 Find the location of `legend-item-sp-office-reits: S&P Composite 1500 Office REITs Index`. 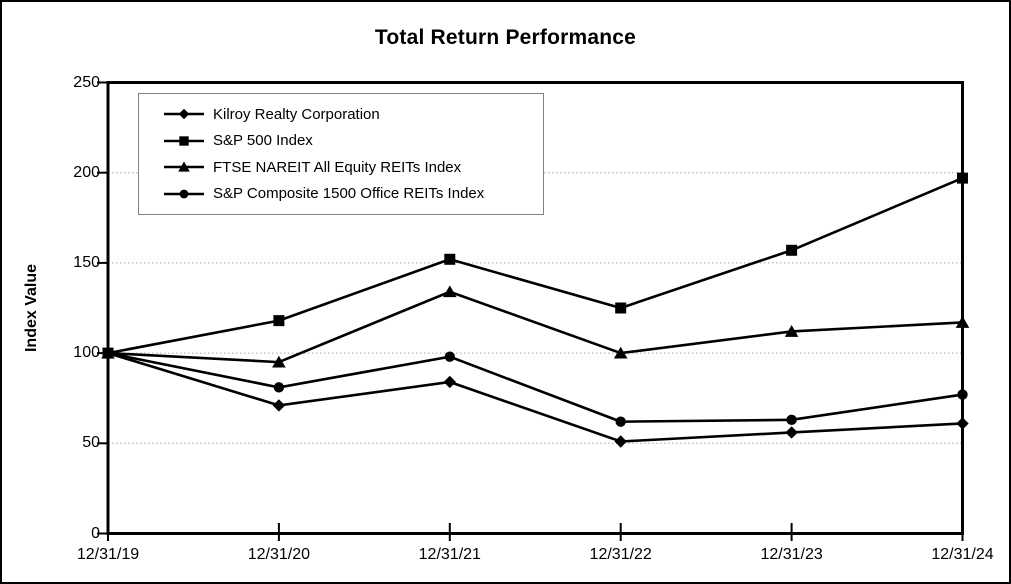

legend-item-sp-office-reits: S&P Composite 1500 Office REITs Index is located at coordinates (353, 193).